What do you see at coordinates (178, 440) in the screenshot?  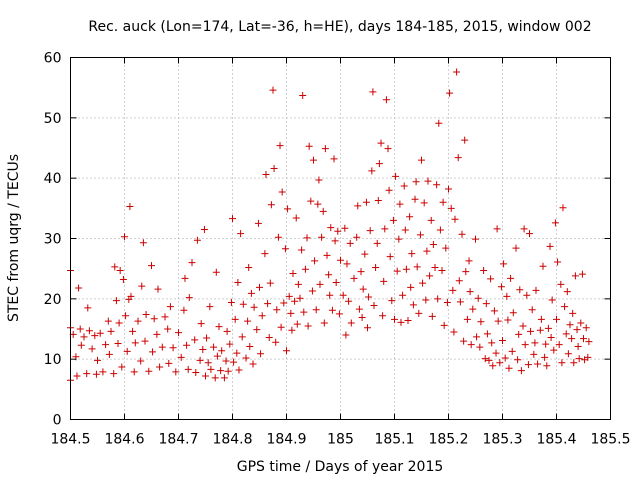 I see `x-tick-label: 184.7` at bounding box center [178, 440].